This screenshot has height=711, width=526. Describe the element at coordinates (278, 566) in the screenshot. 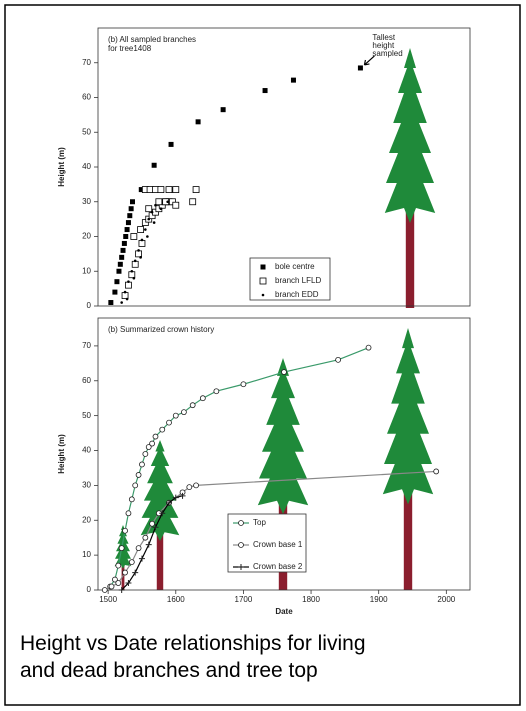

I see `legend-label: Crown base 2` at that location.